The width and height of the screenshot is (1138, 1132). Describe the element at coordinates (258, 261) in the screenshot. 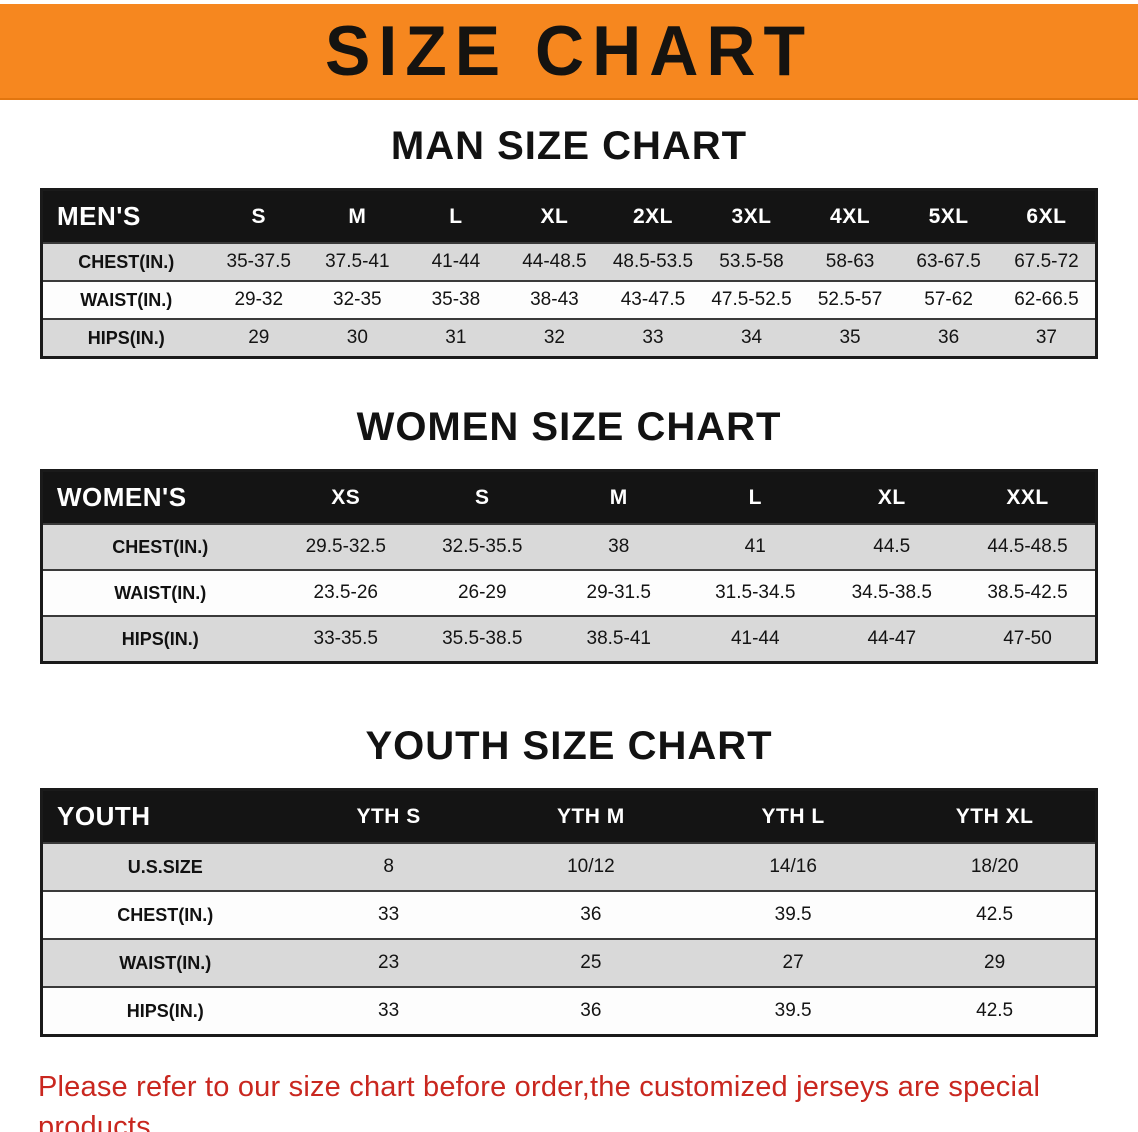

I see `size-value-cell: 35-37.5` at that location.